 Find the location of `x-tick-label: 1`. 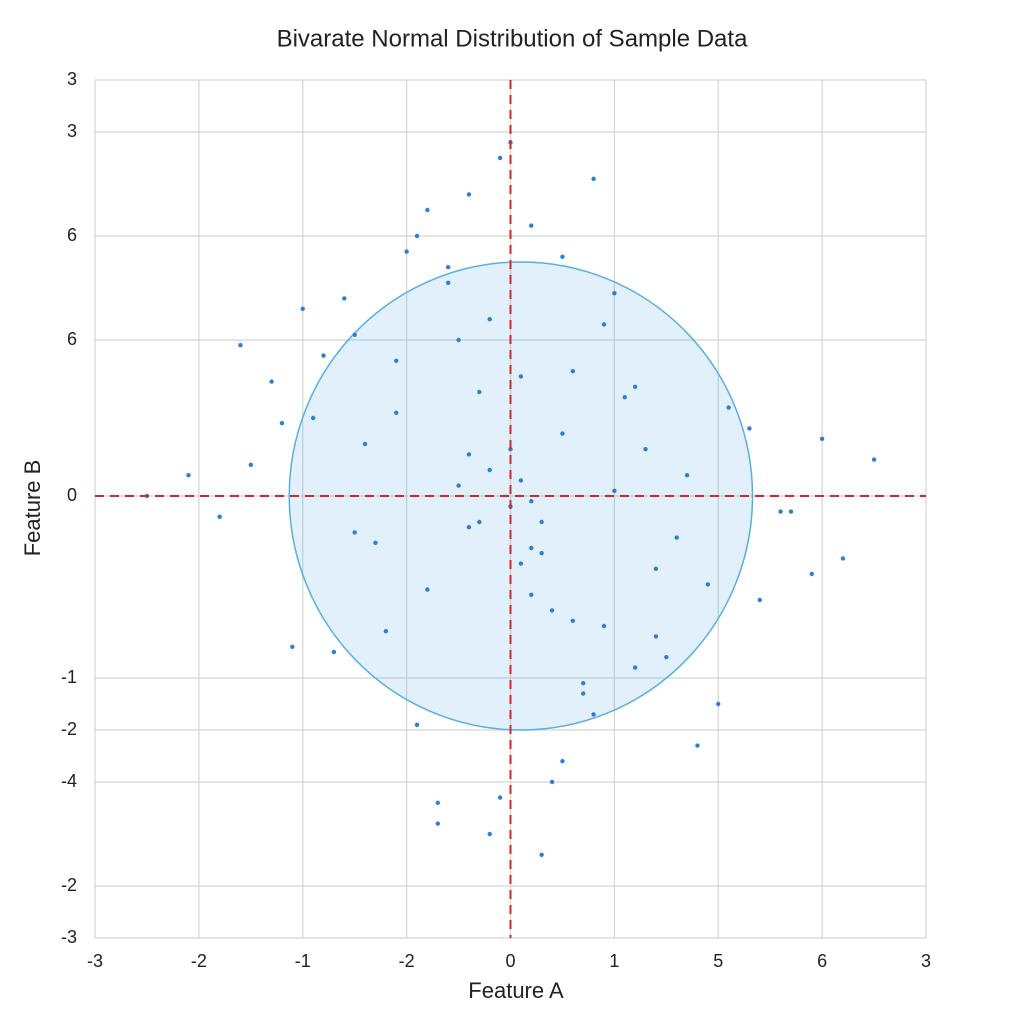

x-tick-label: 1 is located at coordinates (614, 961).